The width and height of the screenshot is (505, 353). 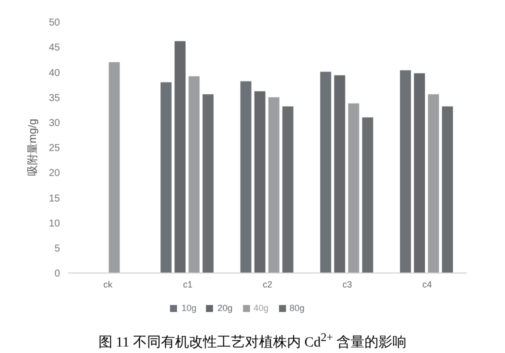 I want to click on y-axis-title: 吸附量mg/g, so click(x=32, y=147).